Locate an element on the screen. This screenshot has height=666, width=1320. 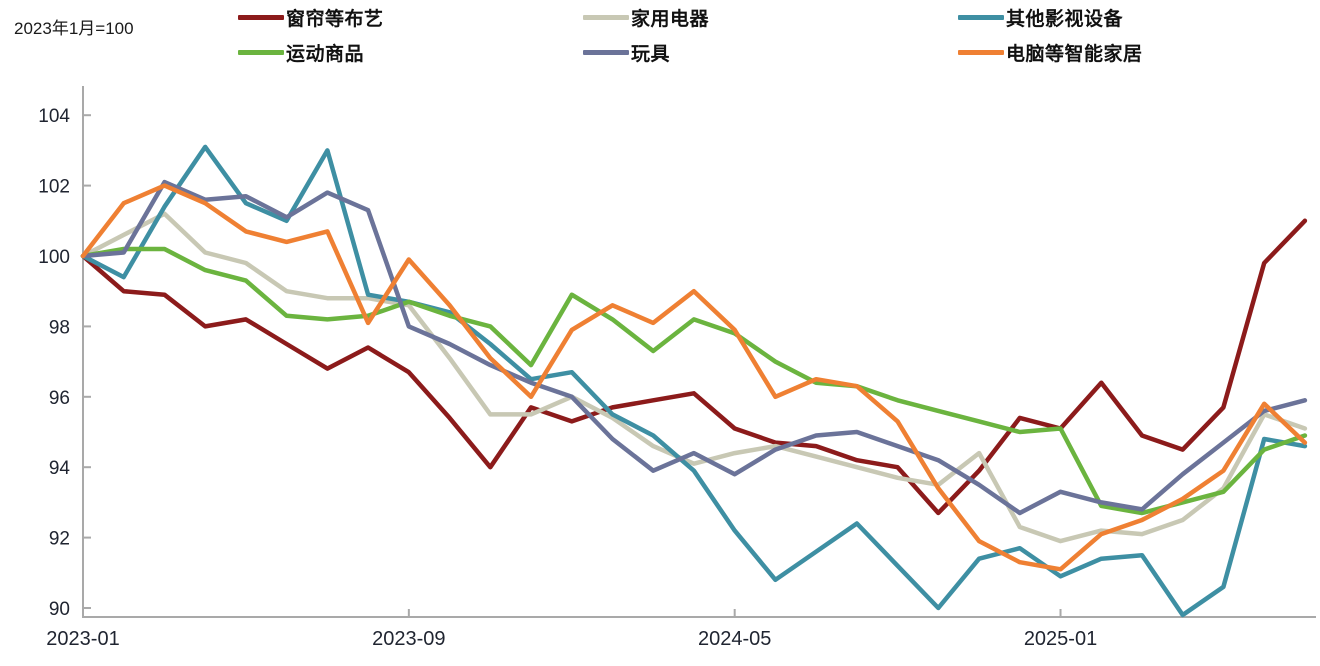
legend-item: 窗帘等布艺 is located at coordinates (410, 17).